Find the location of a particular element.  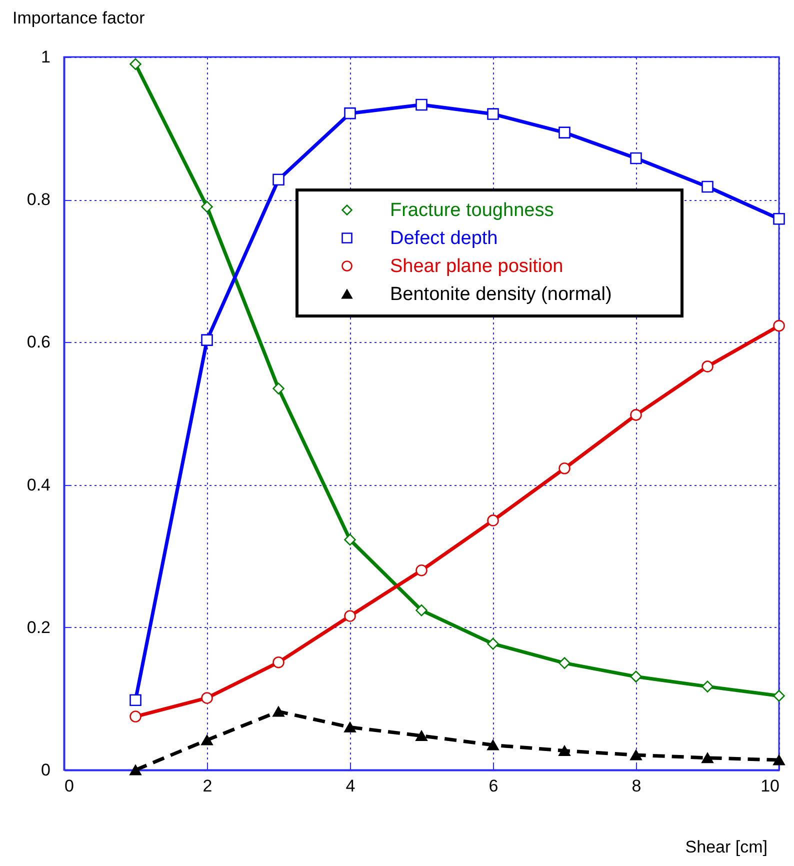

x-tick-label: 4 is located at coordinates (351, 786).